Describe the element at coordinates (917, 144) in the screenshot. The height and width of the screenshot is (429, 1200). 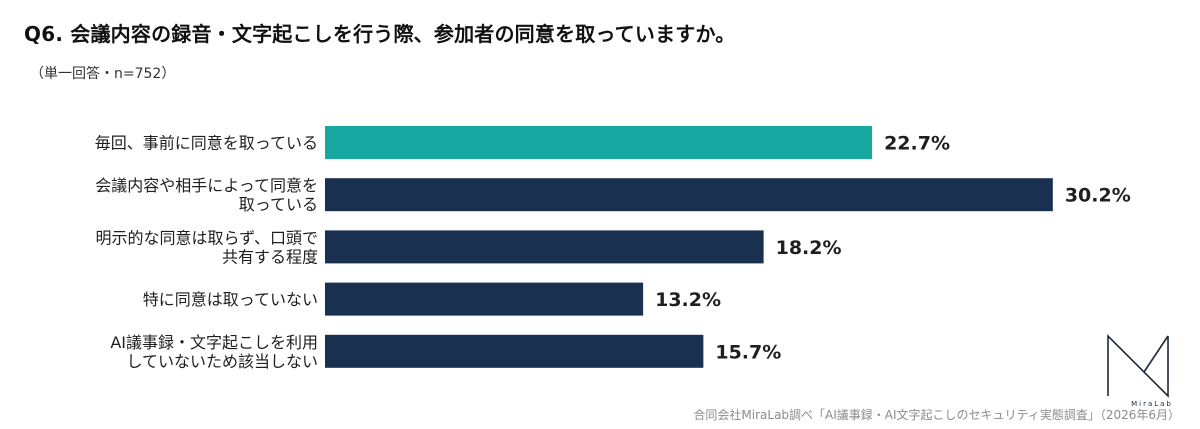
I see `value-label-0: 22.7%` at that location.